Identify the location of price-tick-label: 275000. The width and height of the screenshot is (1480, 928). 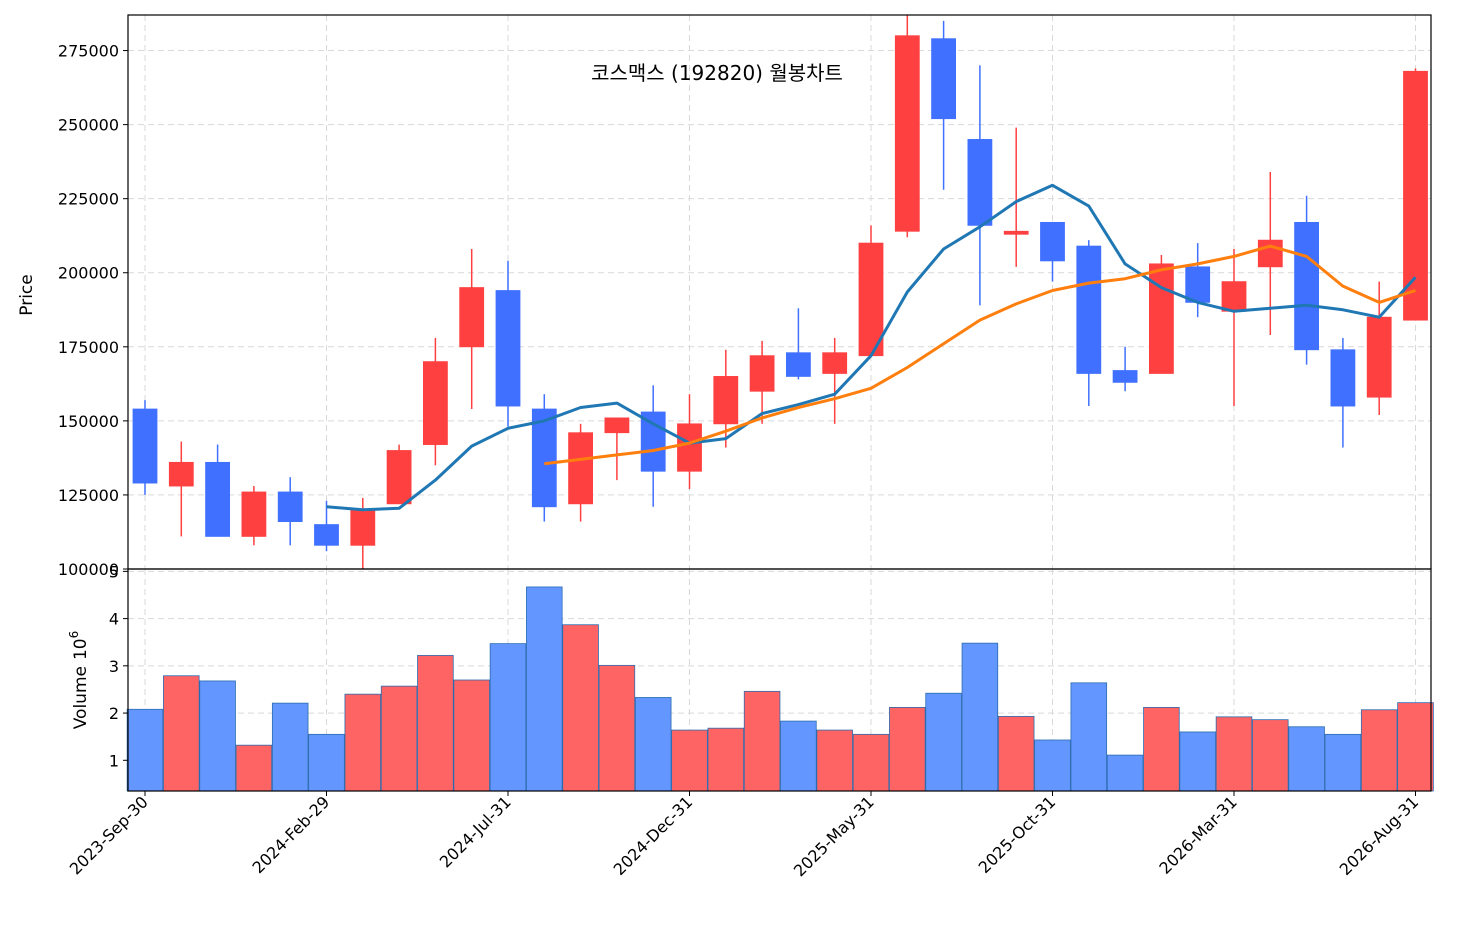
(88, 51).